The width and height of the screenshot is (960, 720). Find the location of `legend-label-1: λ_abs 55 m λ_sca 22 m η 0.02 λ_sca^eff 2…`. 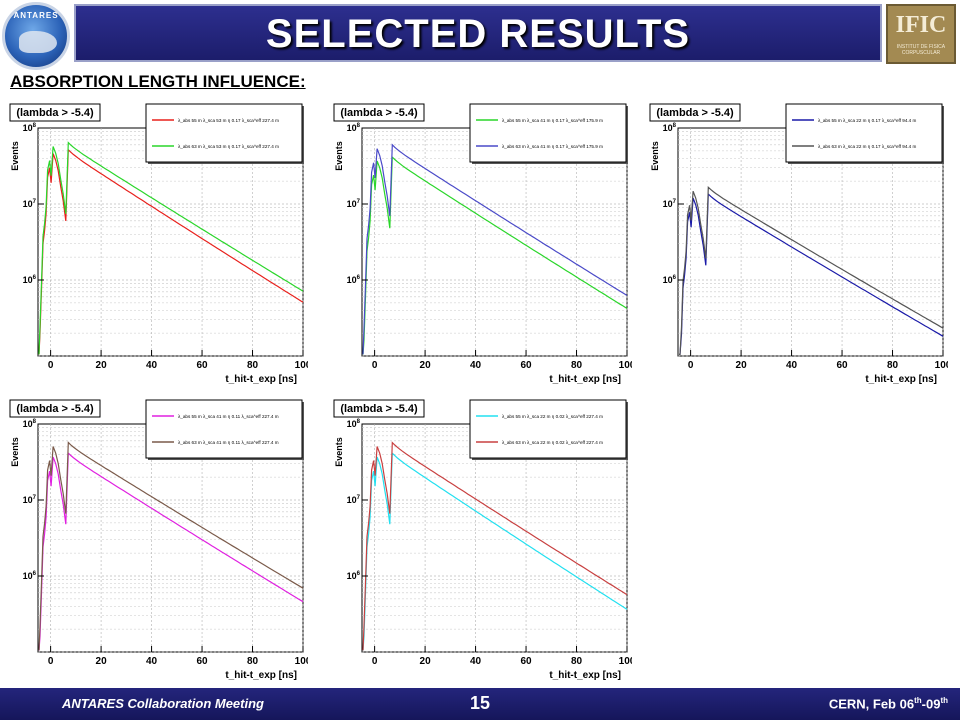

legend-label-1: λ_abs 55 m λ_sca 22 m η 0.02 λ_sca^eff 2… is located at coordinates (552, 416).